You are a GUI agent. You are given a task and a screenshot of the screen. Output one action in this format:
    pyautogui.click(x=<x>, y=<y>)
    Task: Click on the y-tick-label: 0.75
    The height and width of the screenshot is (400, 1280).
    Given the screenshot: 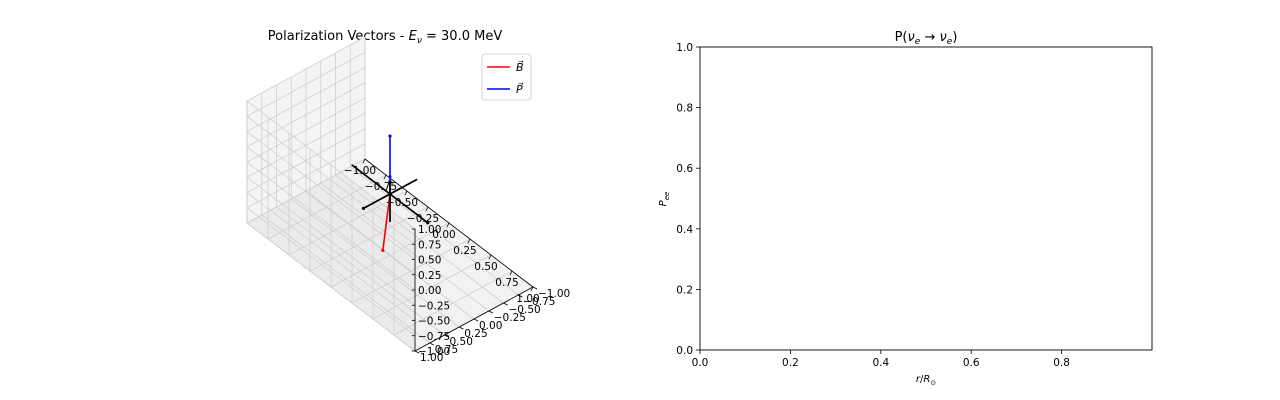 What is the action you would take?
    pyautogui.click(x=446, y=350)
    